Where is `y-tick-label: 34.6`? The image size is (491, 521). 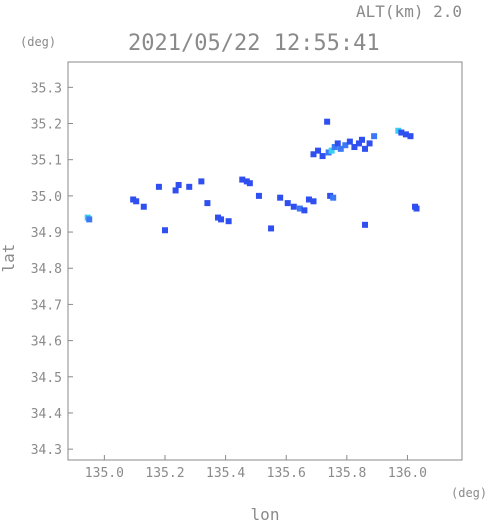 y-tick-label: 34.6 is located at coordinates (46, 342).